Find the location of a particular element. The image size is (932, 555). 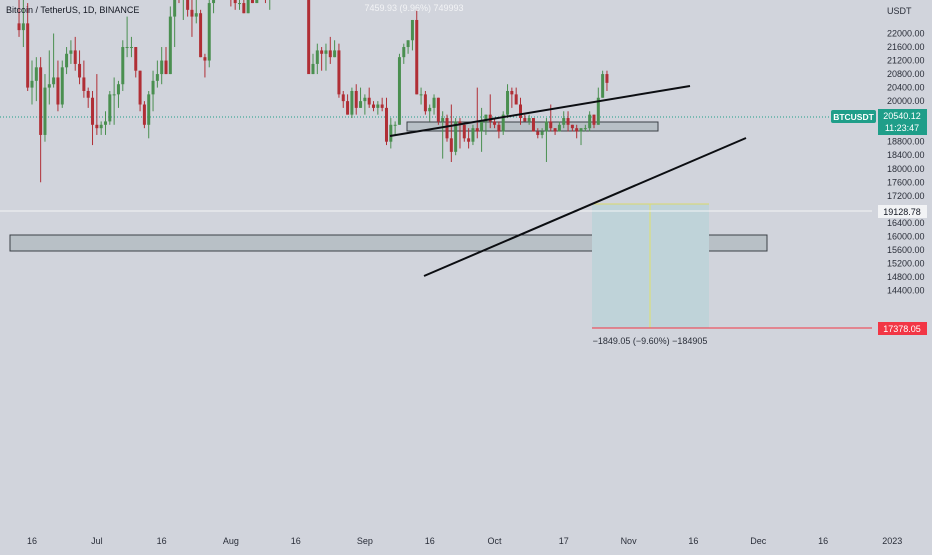

wedge-upper-trendline is located at coordinates (540, 111).